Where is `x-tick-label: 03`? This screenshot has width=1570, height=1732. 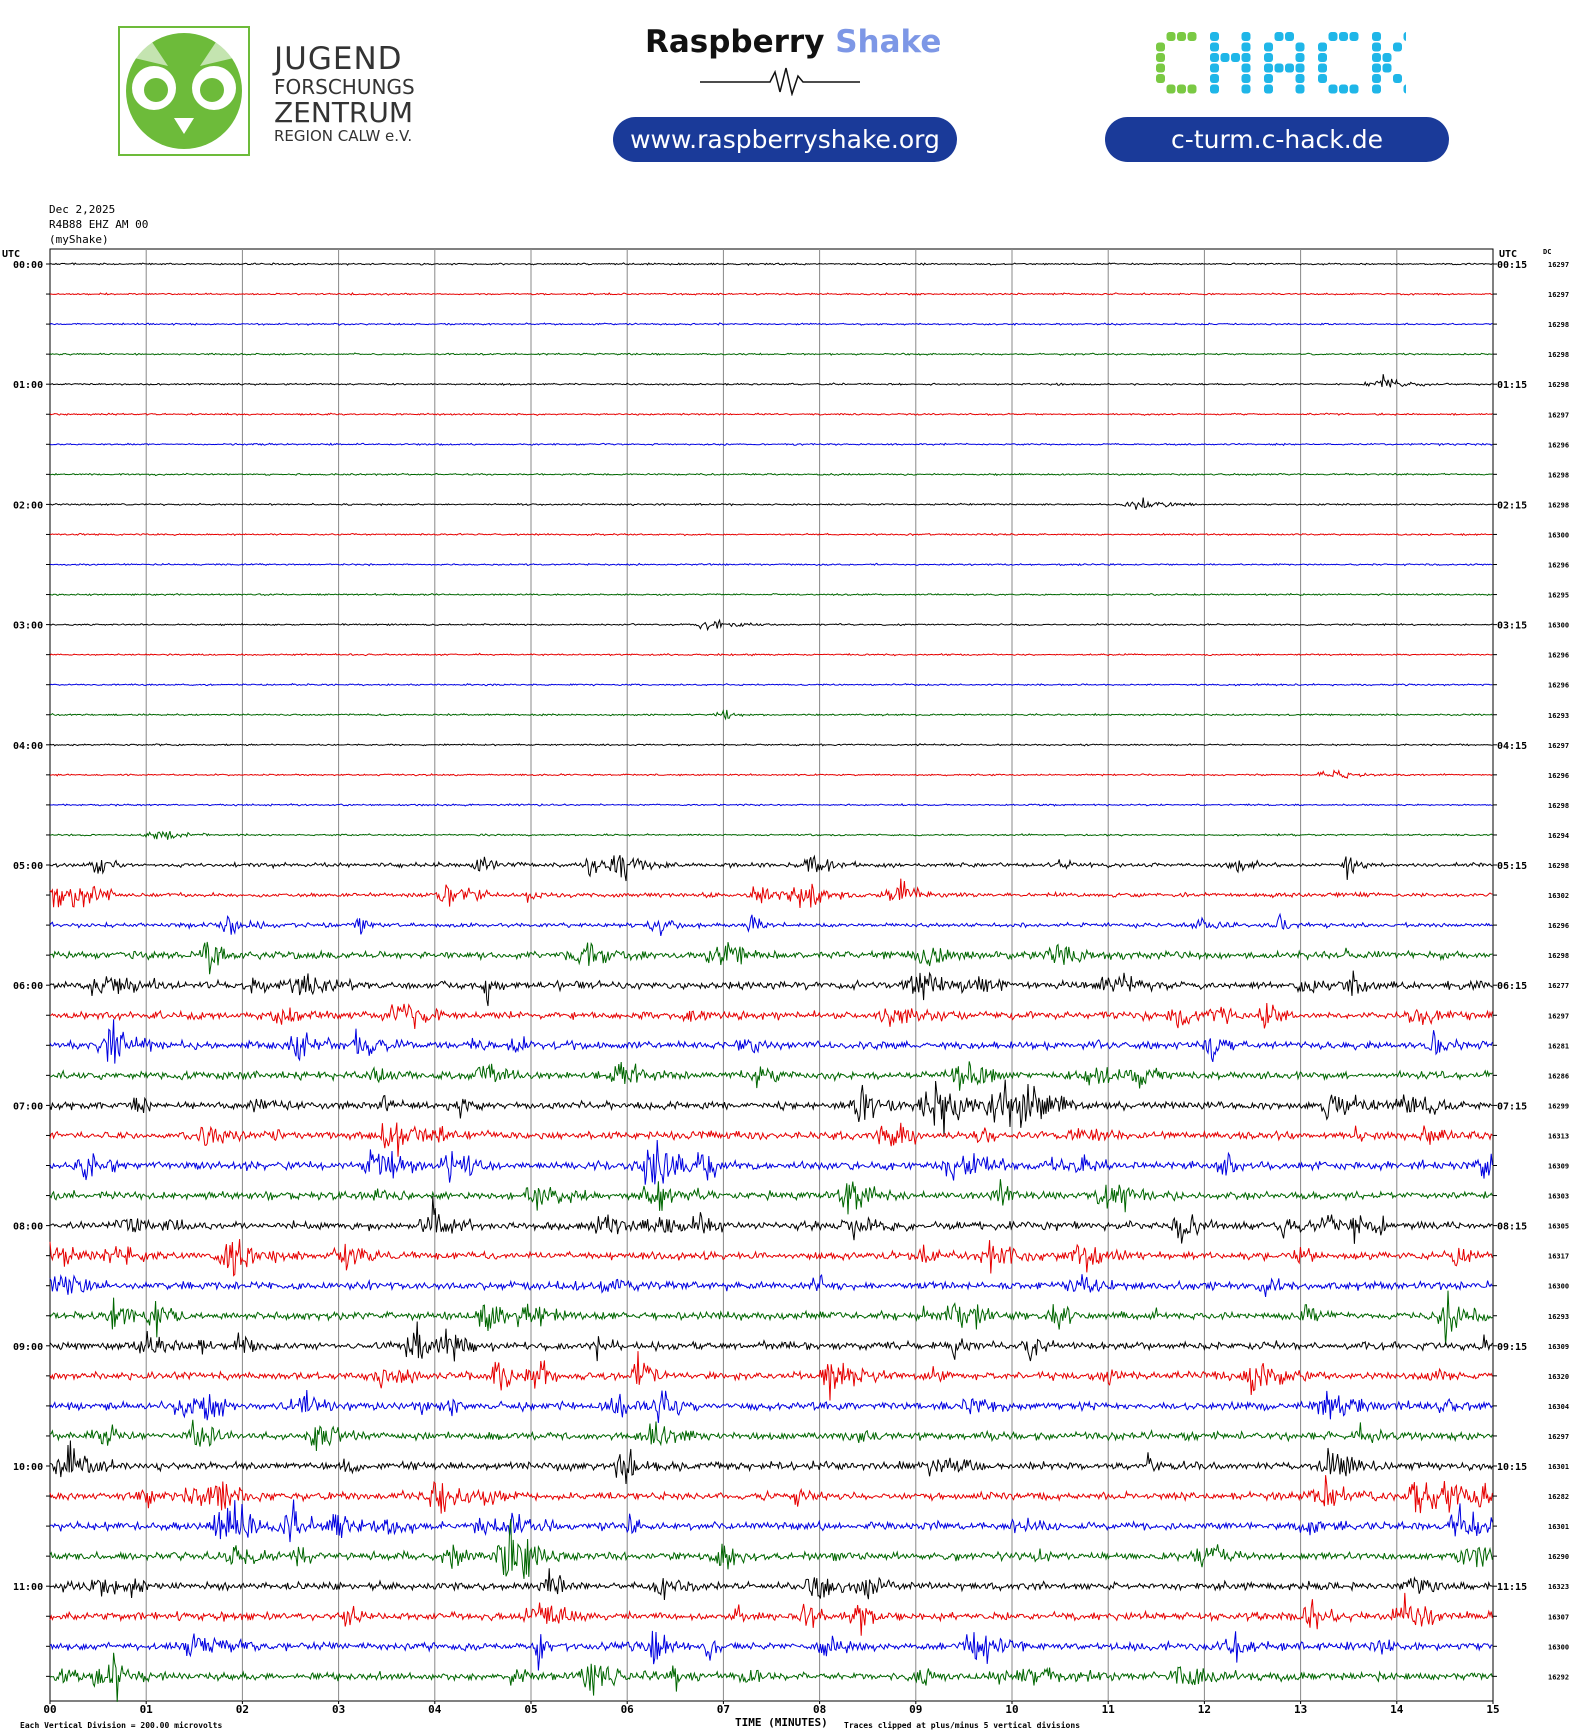
x-tick-label: 03 is located at coordinates (338, 1709).